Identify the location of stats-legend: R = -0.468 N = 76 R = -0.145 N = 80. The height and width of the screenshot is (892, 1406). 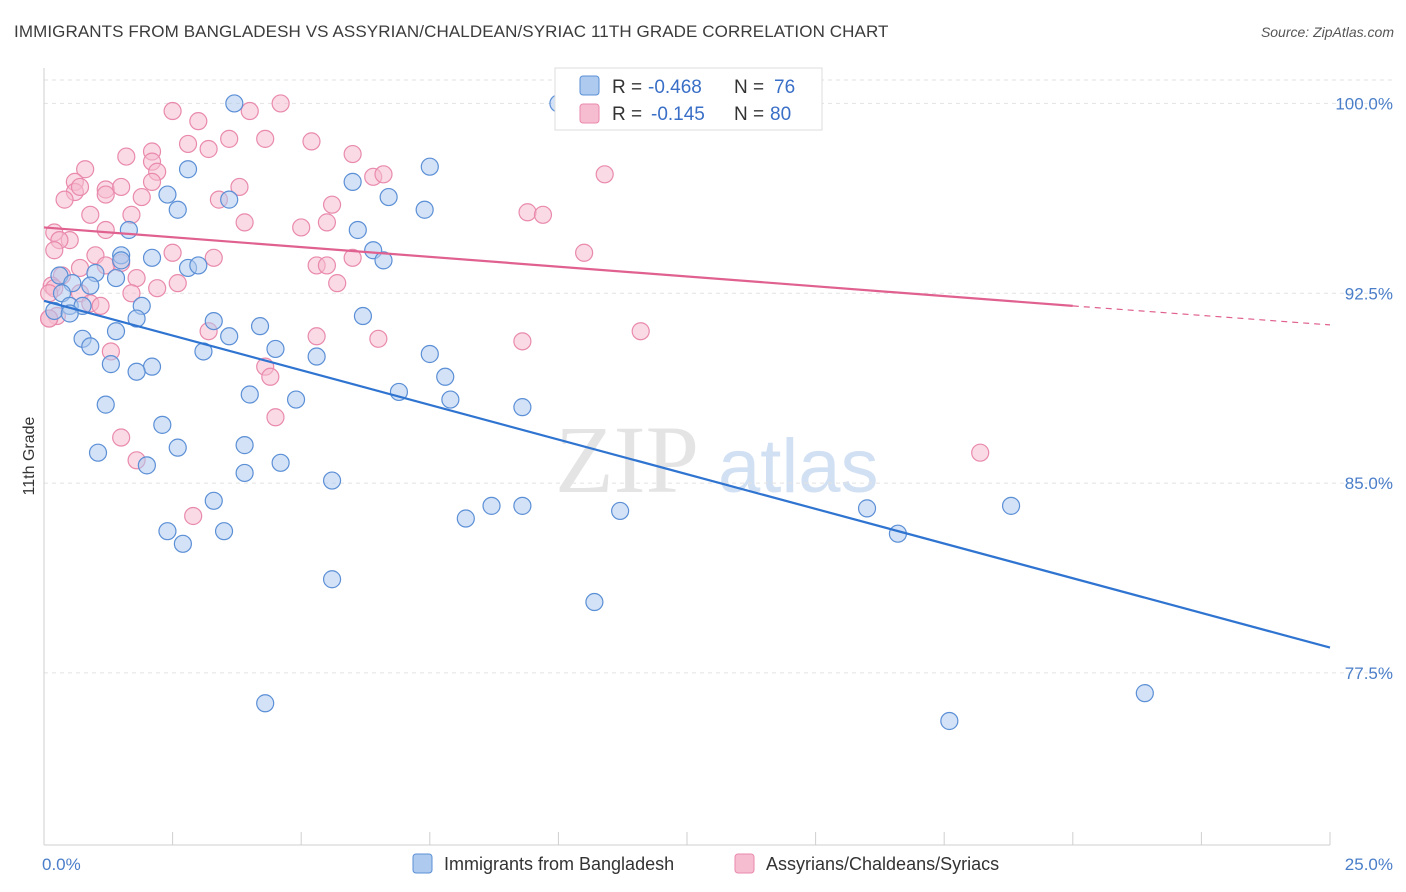
(688, 99).